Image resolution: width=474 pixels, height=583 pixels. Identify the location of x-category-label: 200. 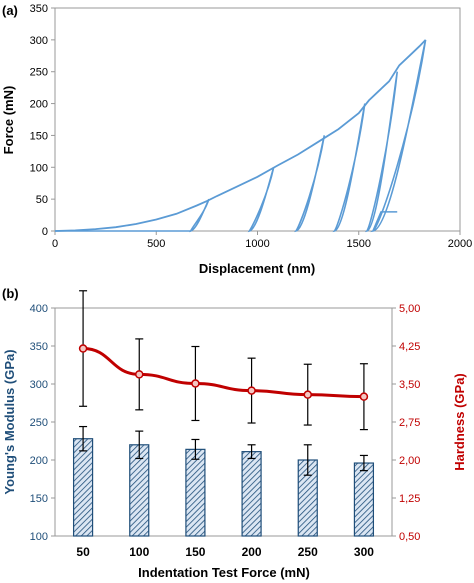
(252, 552).